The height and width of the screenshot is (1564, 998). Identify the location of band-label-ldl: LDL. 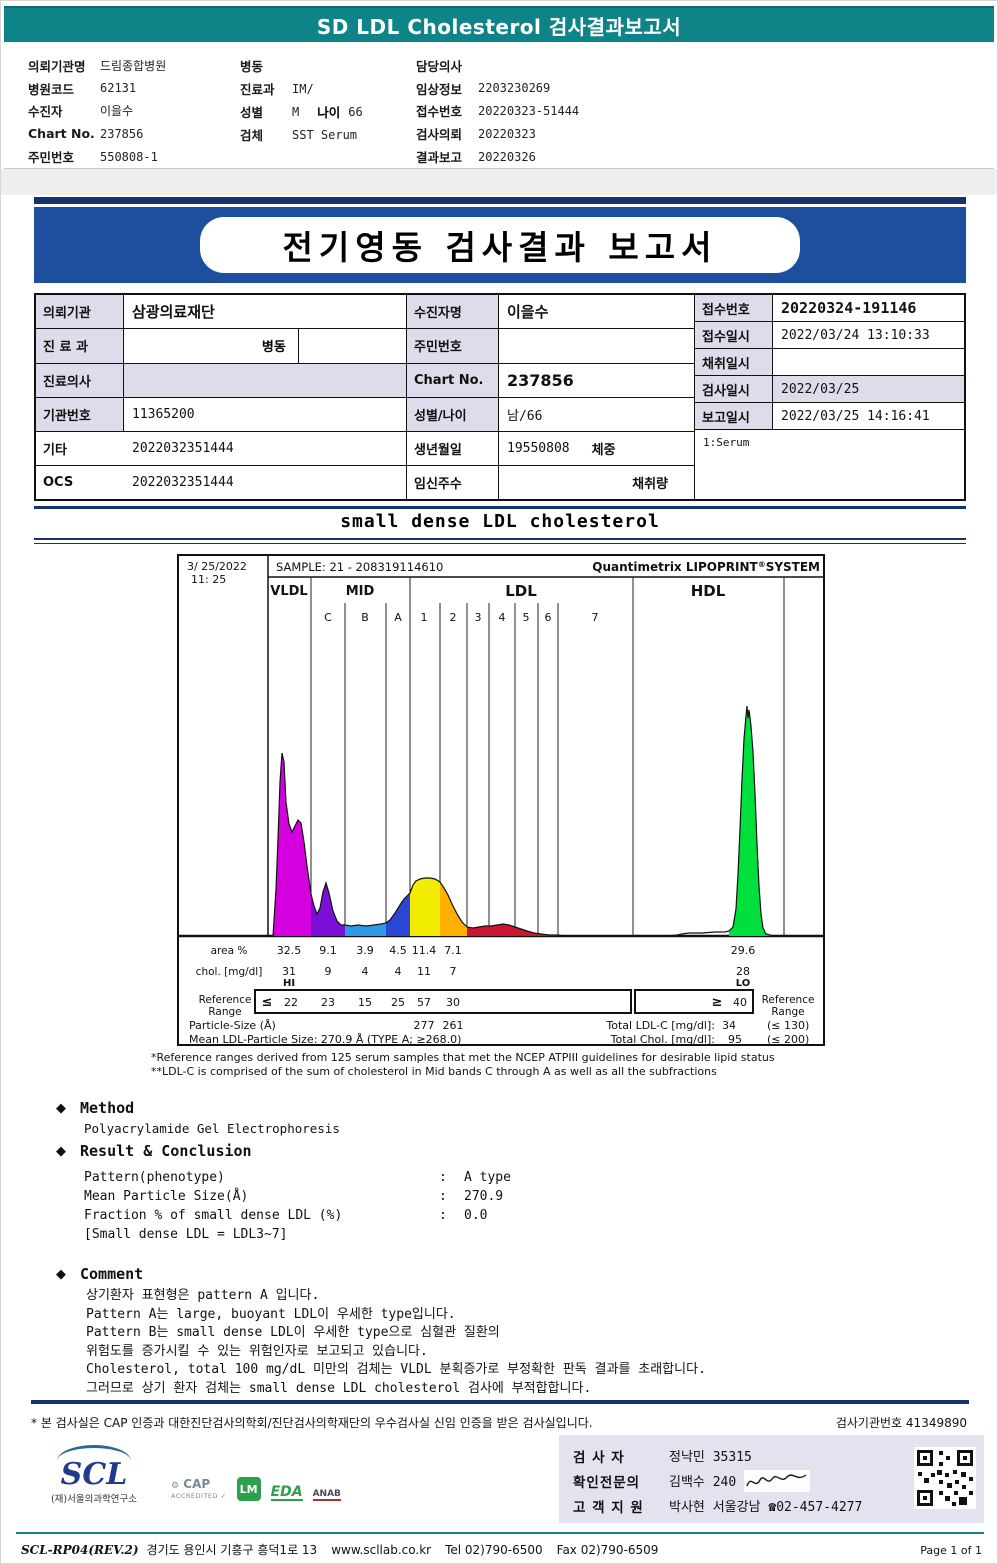
(521, 591).